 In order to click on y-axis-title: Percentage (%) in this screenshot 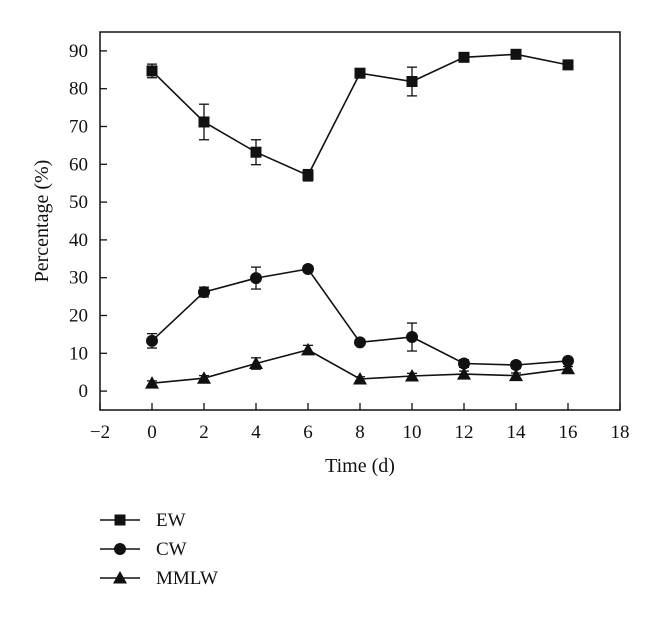, I will do `click(42, 221)`.